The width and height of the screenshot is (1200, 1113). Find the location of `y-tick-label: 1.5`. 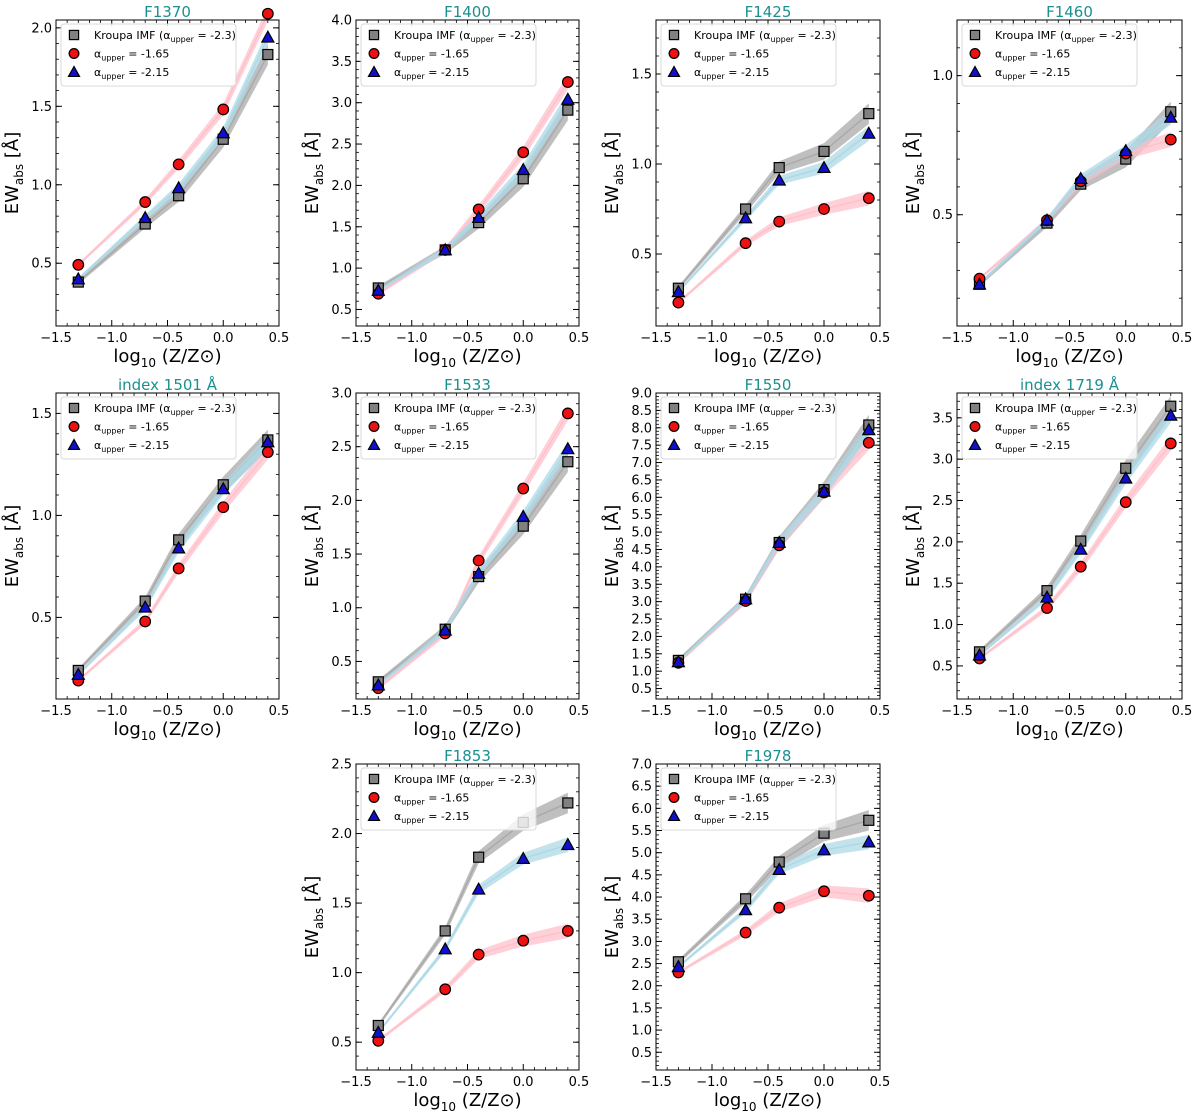

y-tick-label: 1.5 is located at coordinates (41, 107).